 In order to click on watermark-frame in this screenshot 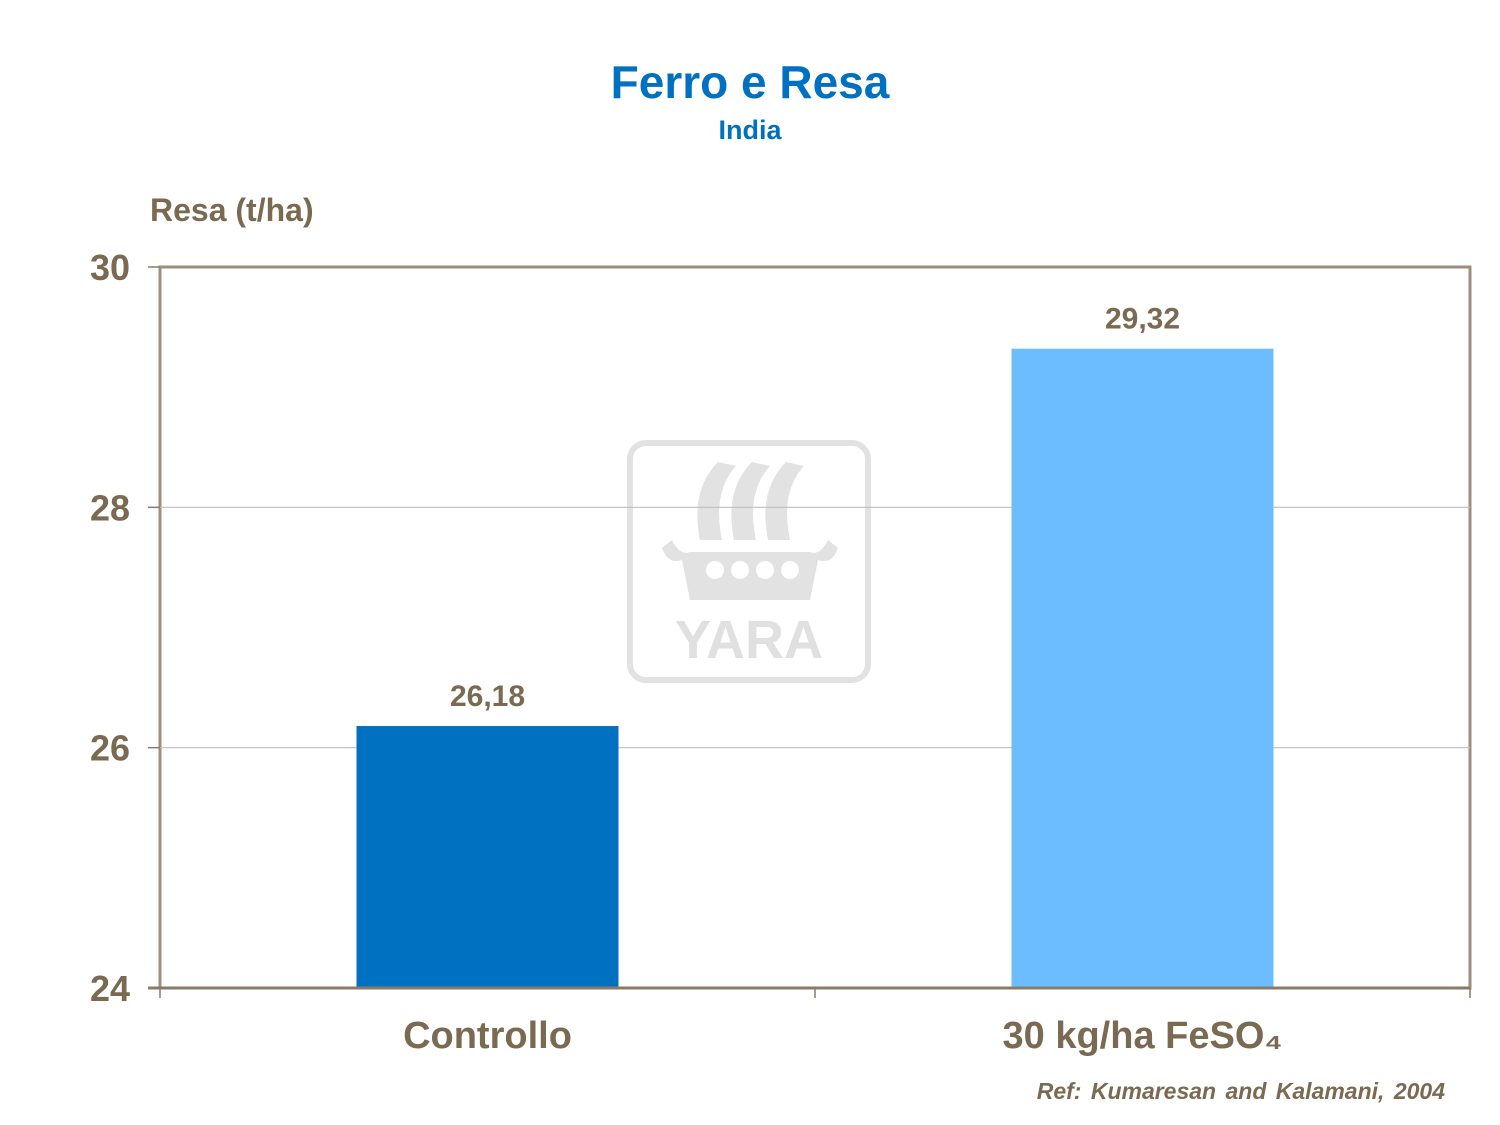, I will do `click(749, 561)`.